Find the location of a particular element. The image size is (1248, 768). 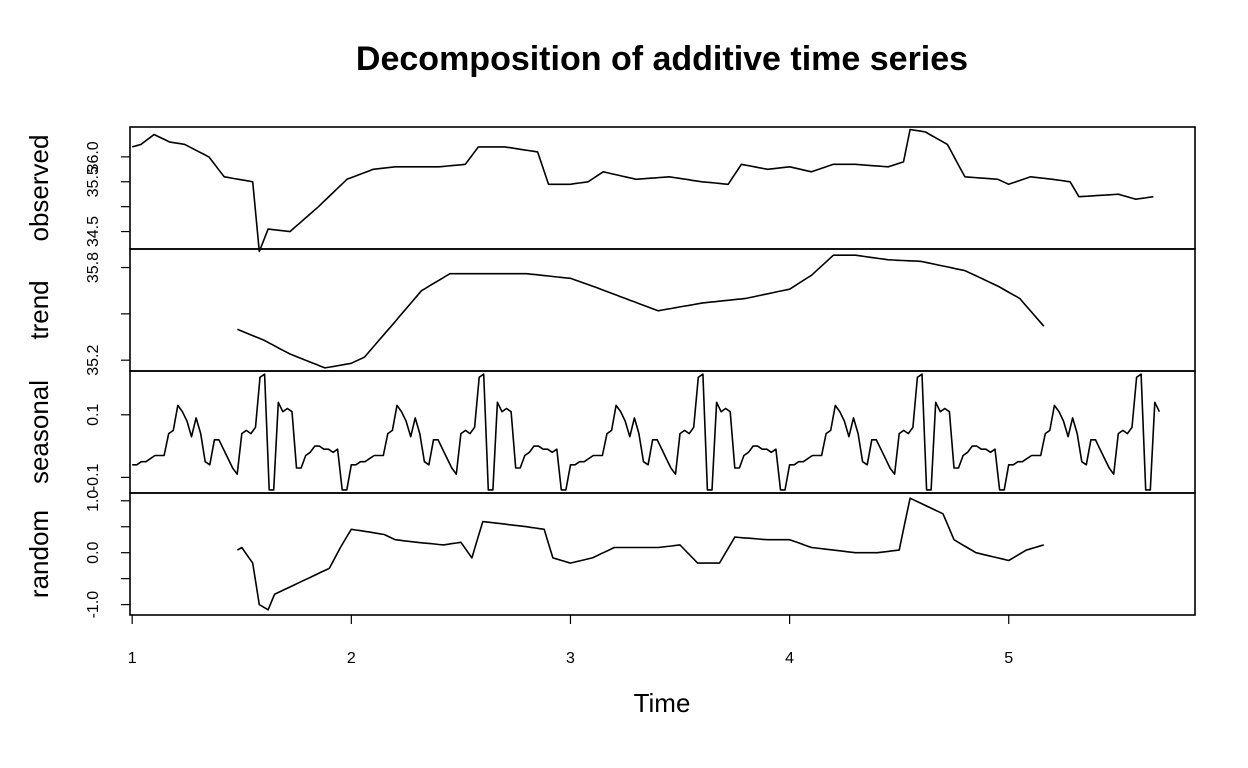

series-line-seasonal is located at coordinates (646, 432).